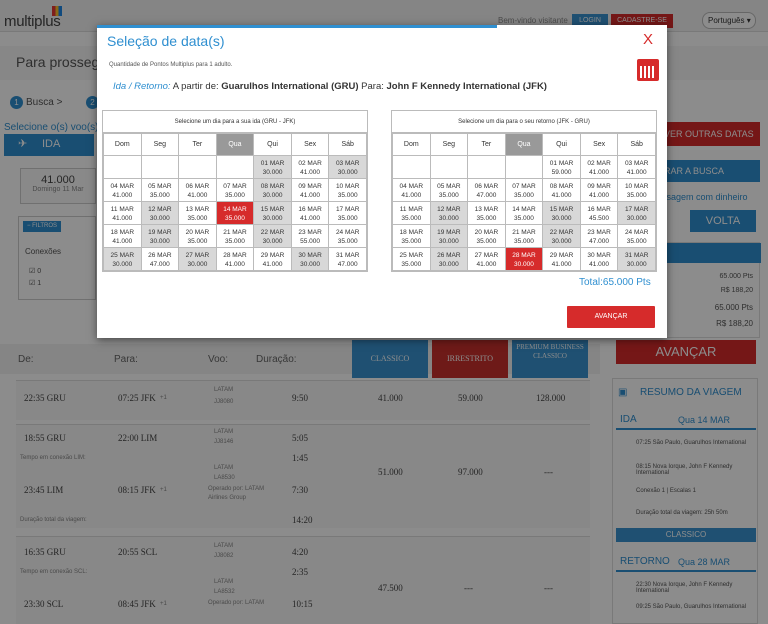  I want to click on summary-retorno-label: RETORNO, so click(645, 561).